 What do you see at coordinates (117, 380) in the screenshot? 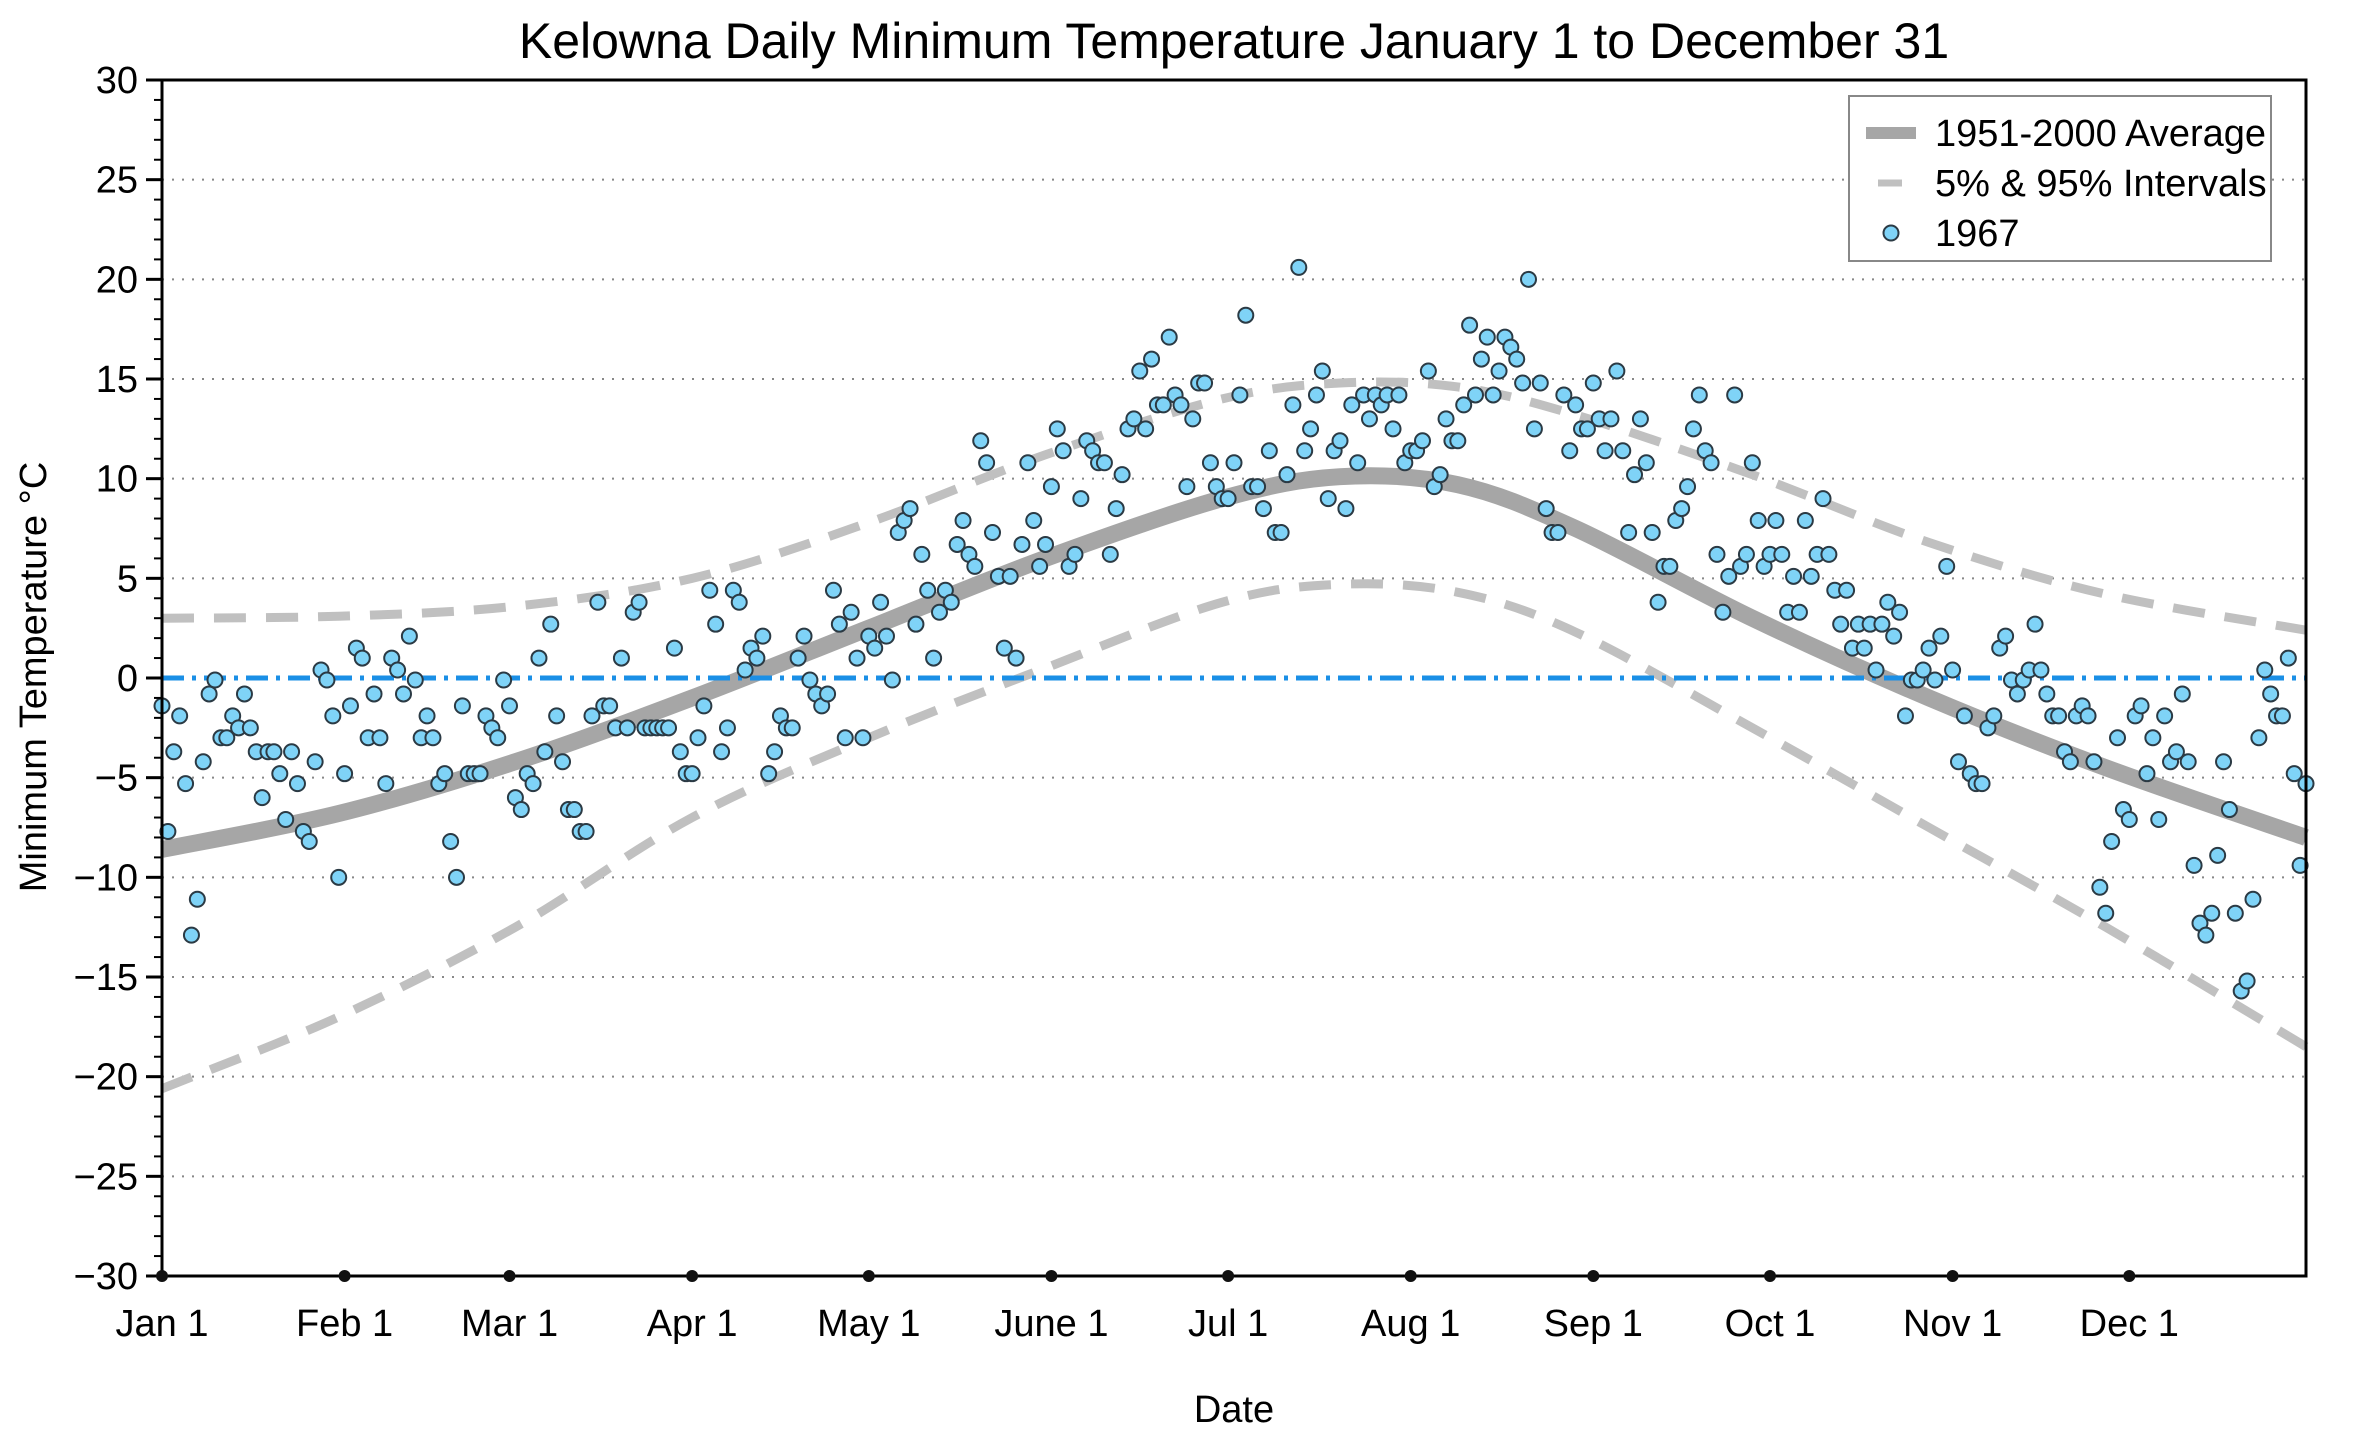
I see `y-tick-label: 15` at bounding box center [117, 380].